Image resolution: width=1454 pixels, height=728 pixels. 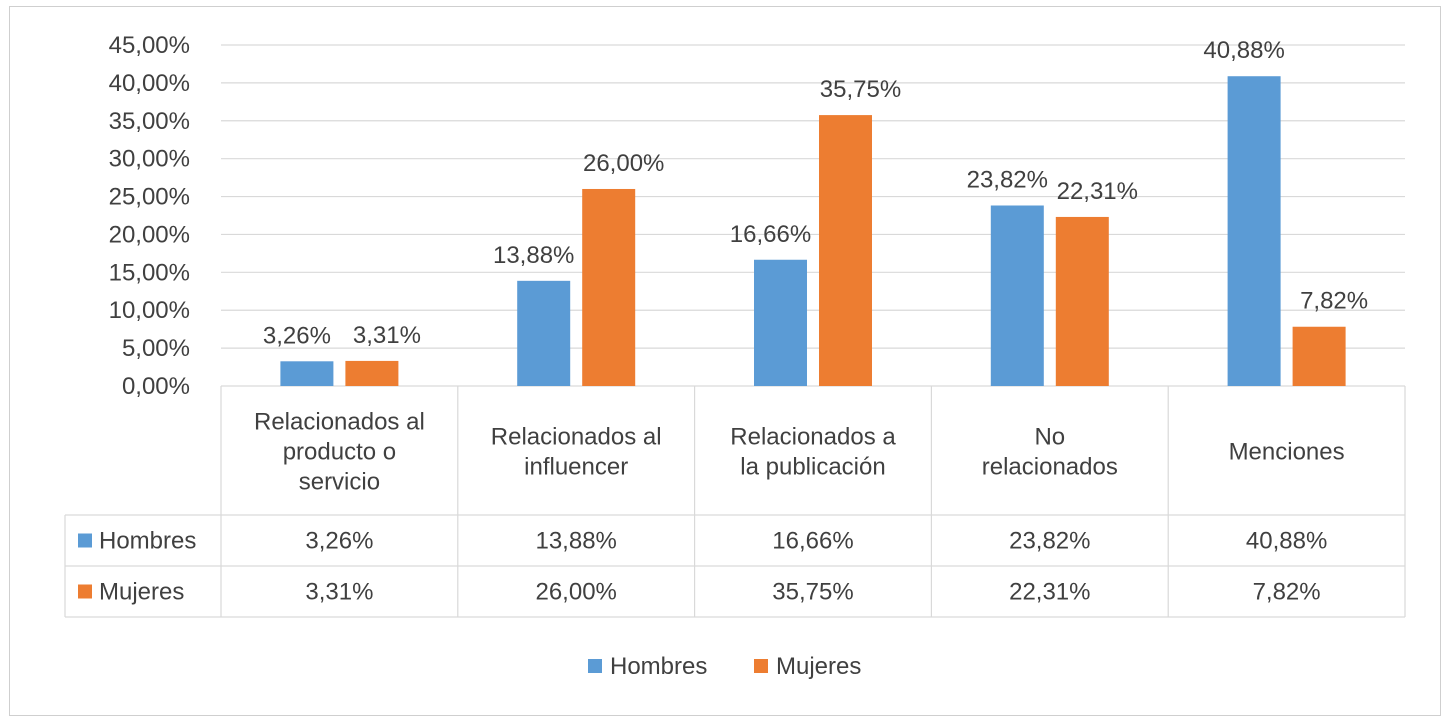 What do you see at coordinates (141, 592) in the screenshot?
I see `table-series-name: Mujeres` at bounding box center [141, 592].